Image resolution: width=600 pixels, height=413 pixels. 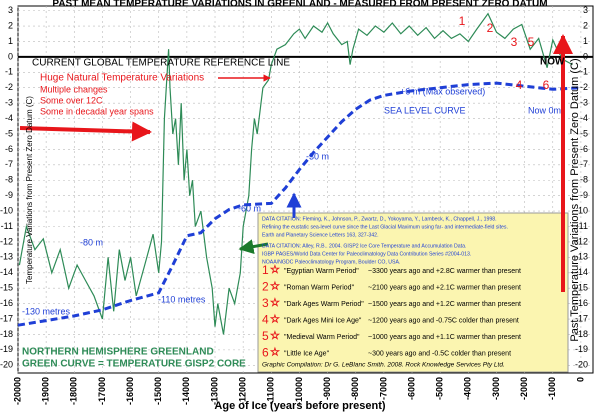 I want to click on period-name: "Medieval Warm Period", so click(x=322, y=337).